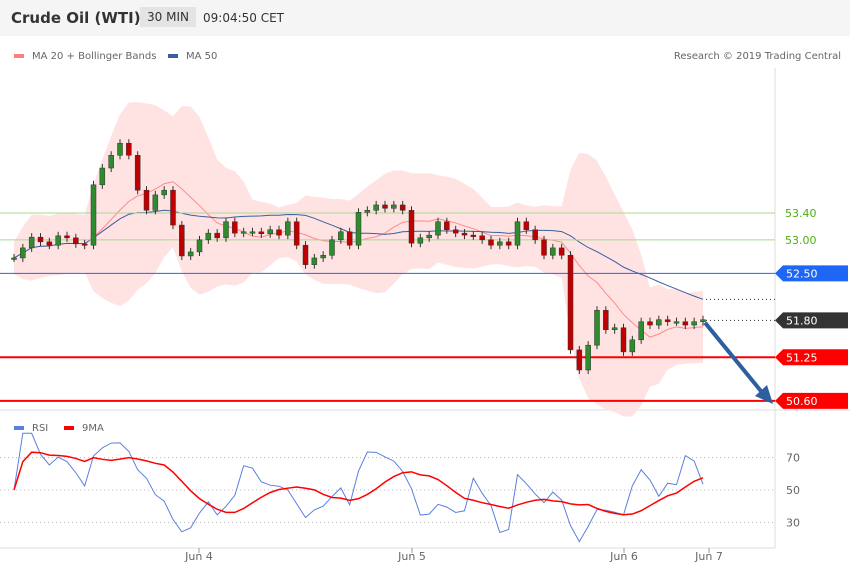 The image size is (850, 576). I want to click on ma9-swatch-icon, so click(69, 428).